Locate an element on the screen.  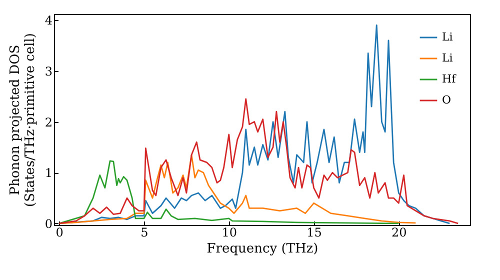
y-tick-label: 4 is located at coordinates (48, 21).